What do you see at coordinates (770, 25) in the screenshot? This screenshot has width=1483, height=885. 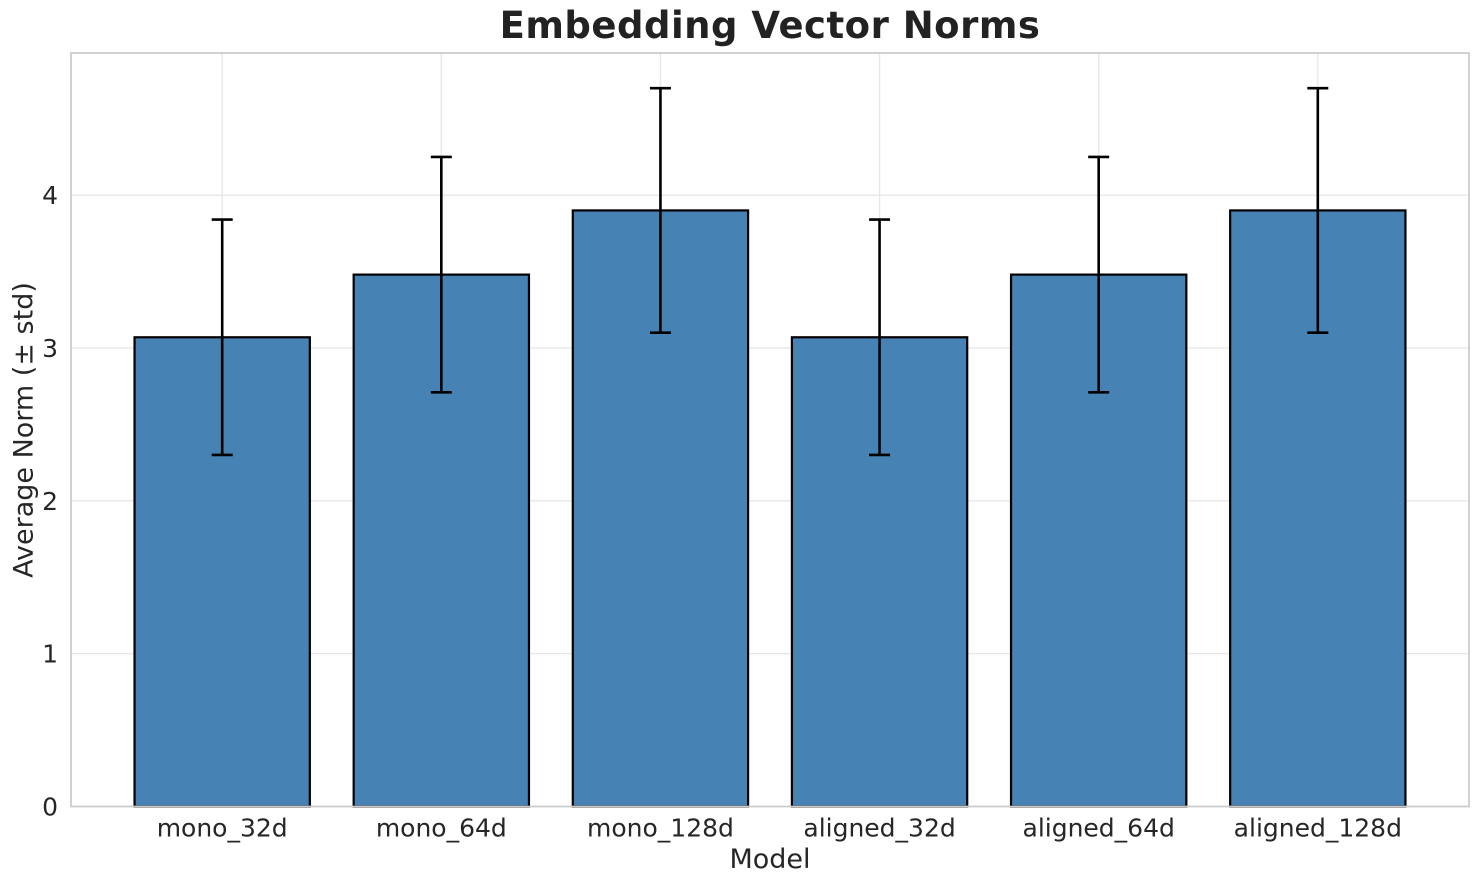 I see `chart-title: Embedding Vector Norms` at bounding box center [770, 25].